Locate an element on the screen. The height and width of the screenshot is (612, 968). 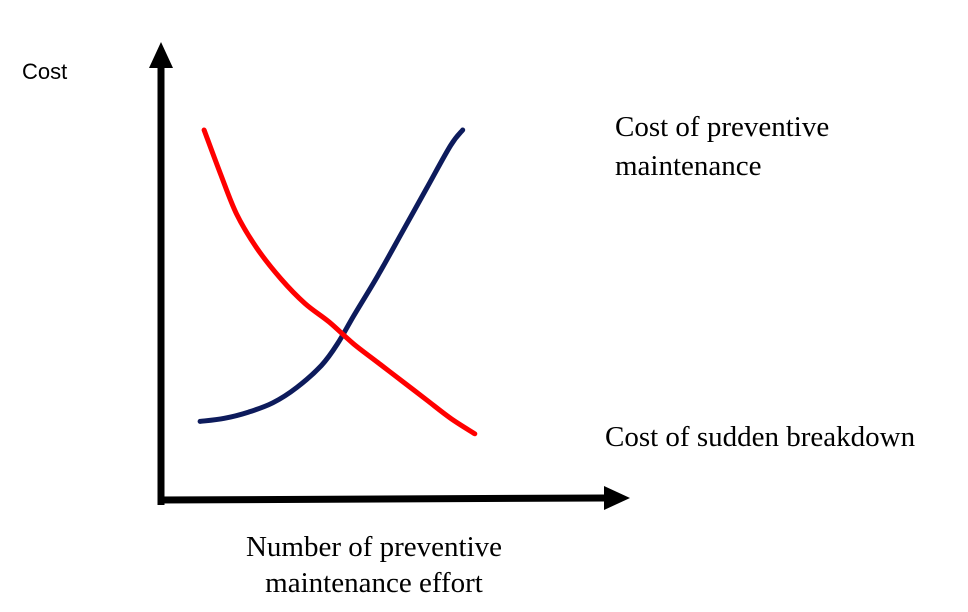
x-axis is located at coordinates (381, 499).